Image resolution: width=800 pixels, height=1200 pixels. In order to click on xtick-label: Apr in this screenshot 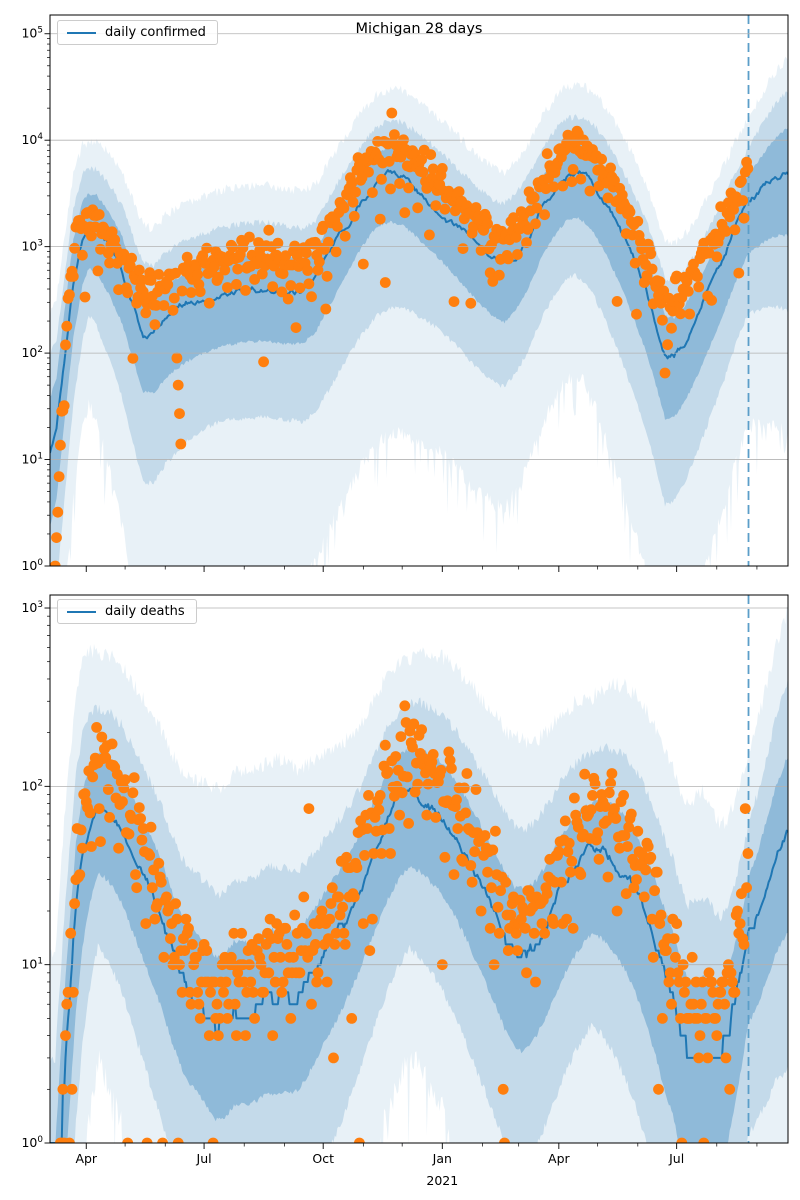, I will do `click(559, 1158)`.